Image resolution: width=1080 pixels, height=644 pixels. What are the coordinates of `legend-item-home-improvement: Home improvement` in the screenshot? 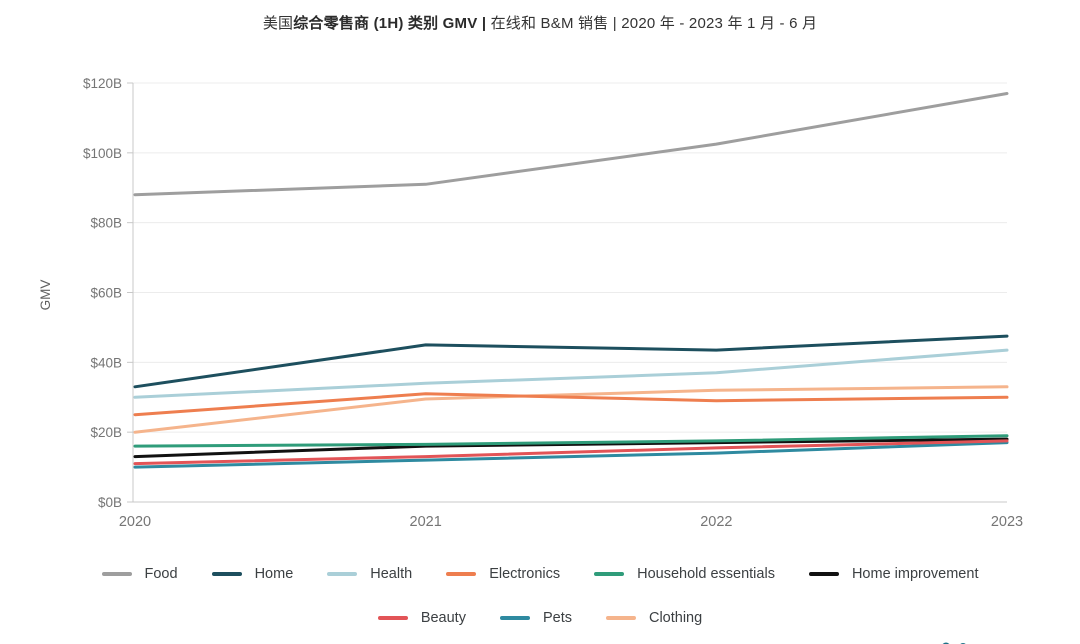 It's located at (893, 574).